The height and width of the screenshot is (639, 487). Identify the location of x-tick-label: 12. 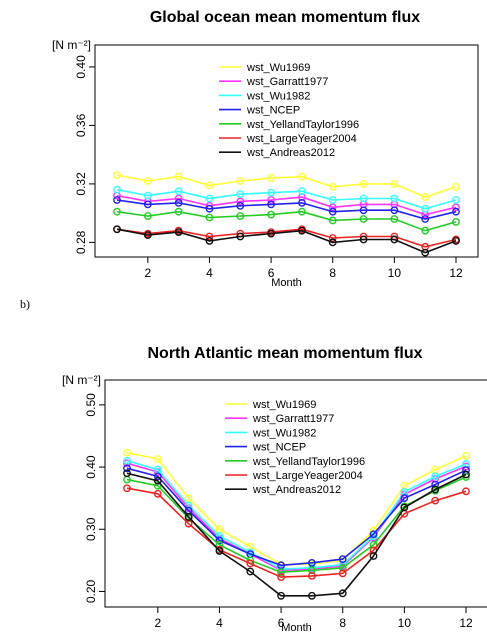
(456, 273).